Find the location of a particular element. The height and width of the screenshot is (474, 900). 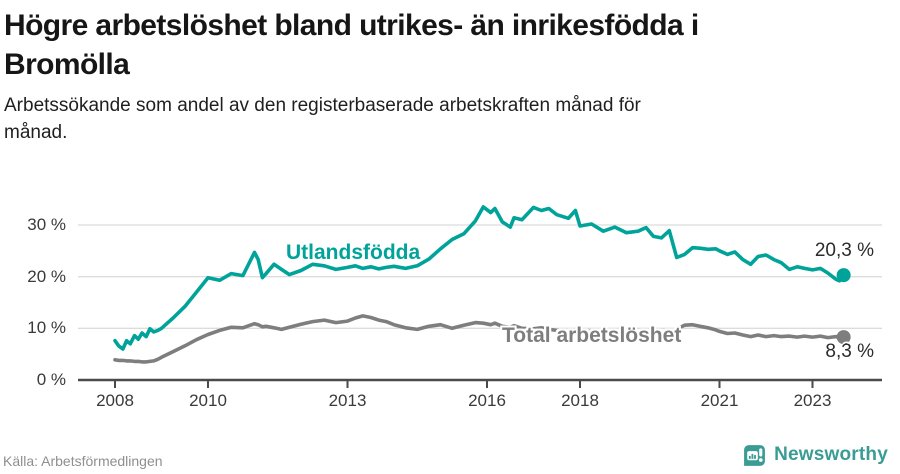

x-tick-label: 2016 is located at coordinates (487, 400).